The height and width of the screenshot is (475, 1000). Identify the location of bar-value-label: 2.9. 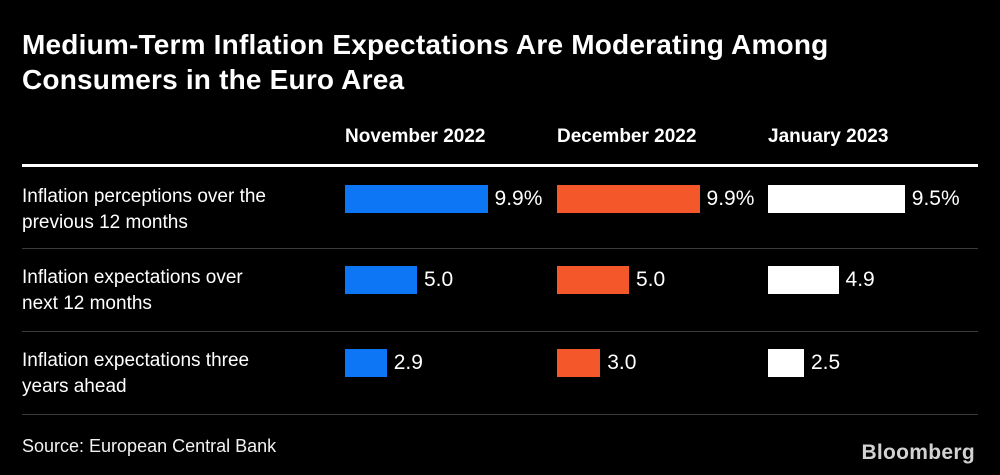
(408, 362).